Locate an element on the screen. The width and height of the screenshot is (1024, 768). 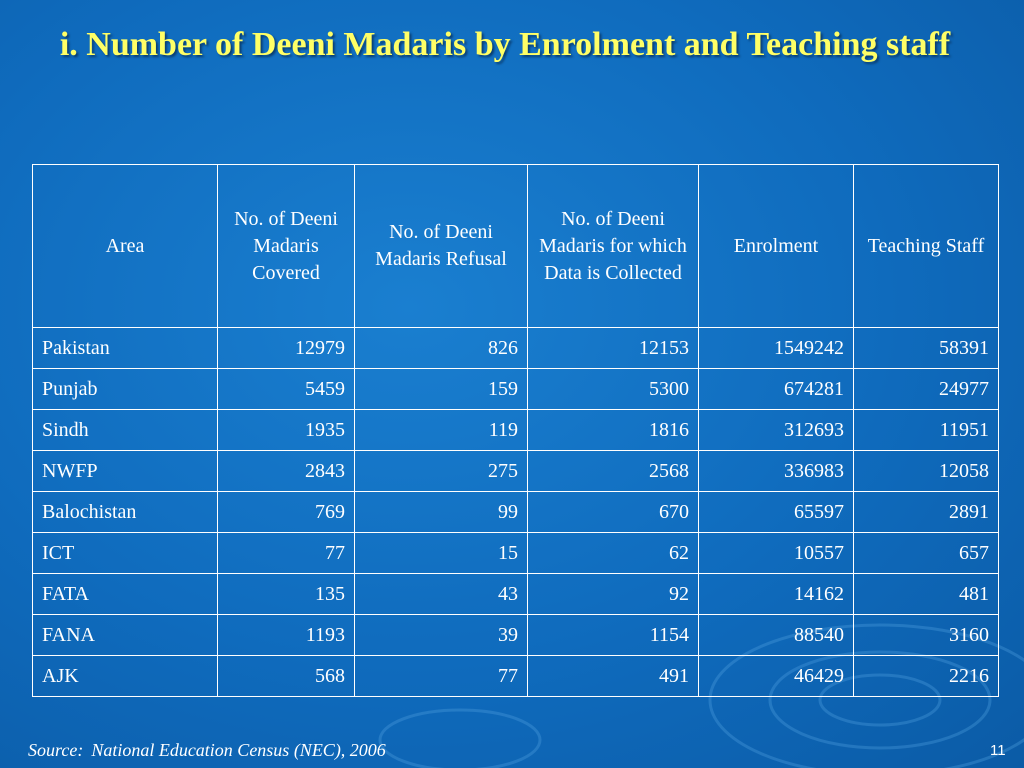
source-text: National Education Census (NEC), 2006 is located at coordinates (238, 750).